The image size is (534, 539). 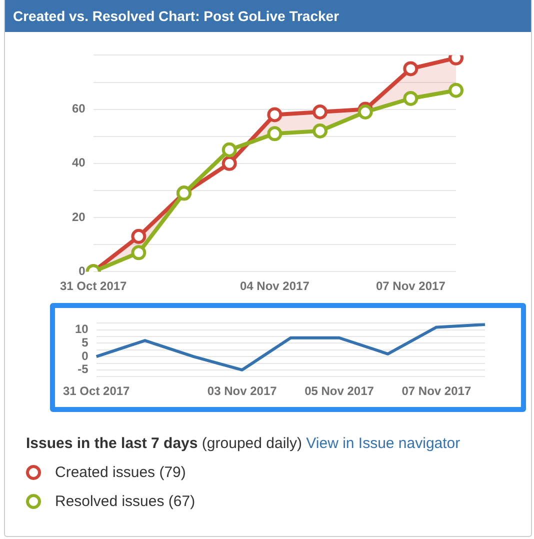 What do you see at coordinates (112, 443) in the screenshot?
I see `text: Issues in the last 7 days` at bounding box center [112, 443].